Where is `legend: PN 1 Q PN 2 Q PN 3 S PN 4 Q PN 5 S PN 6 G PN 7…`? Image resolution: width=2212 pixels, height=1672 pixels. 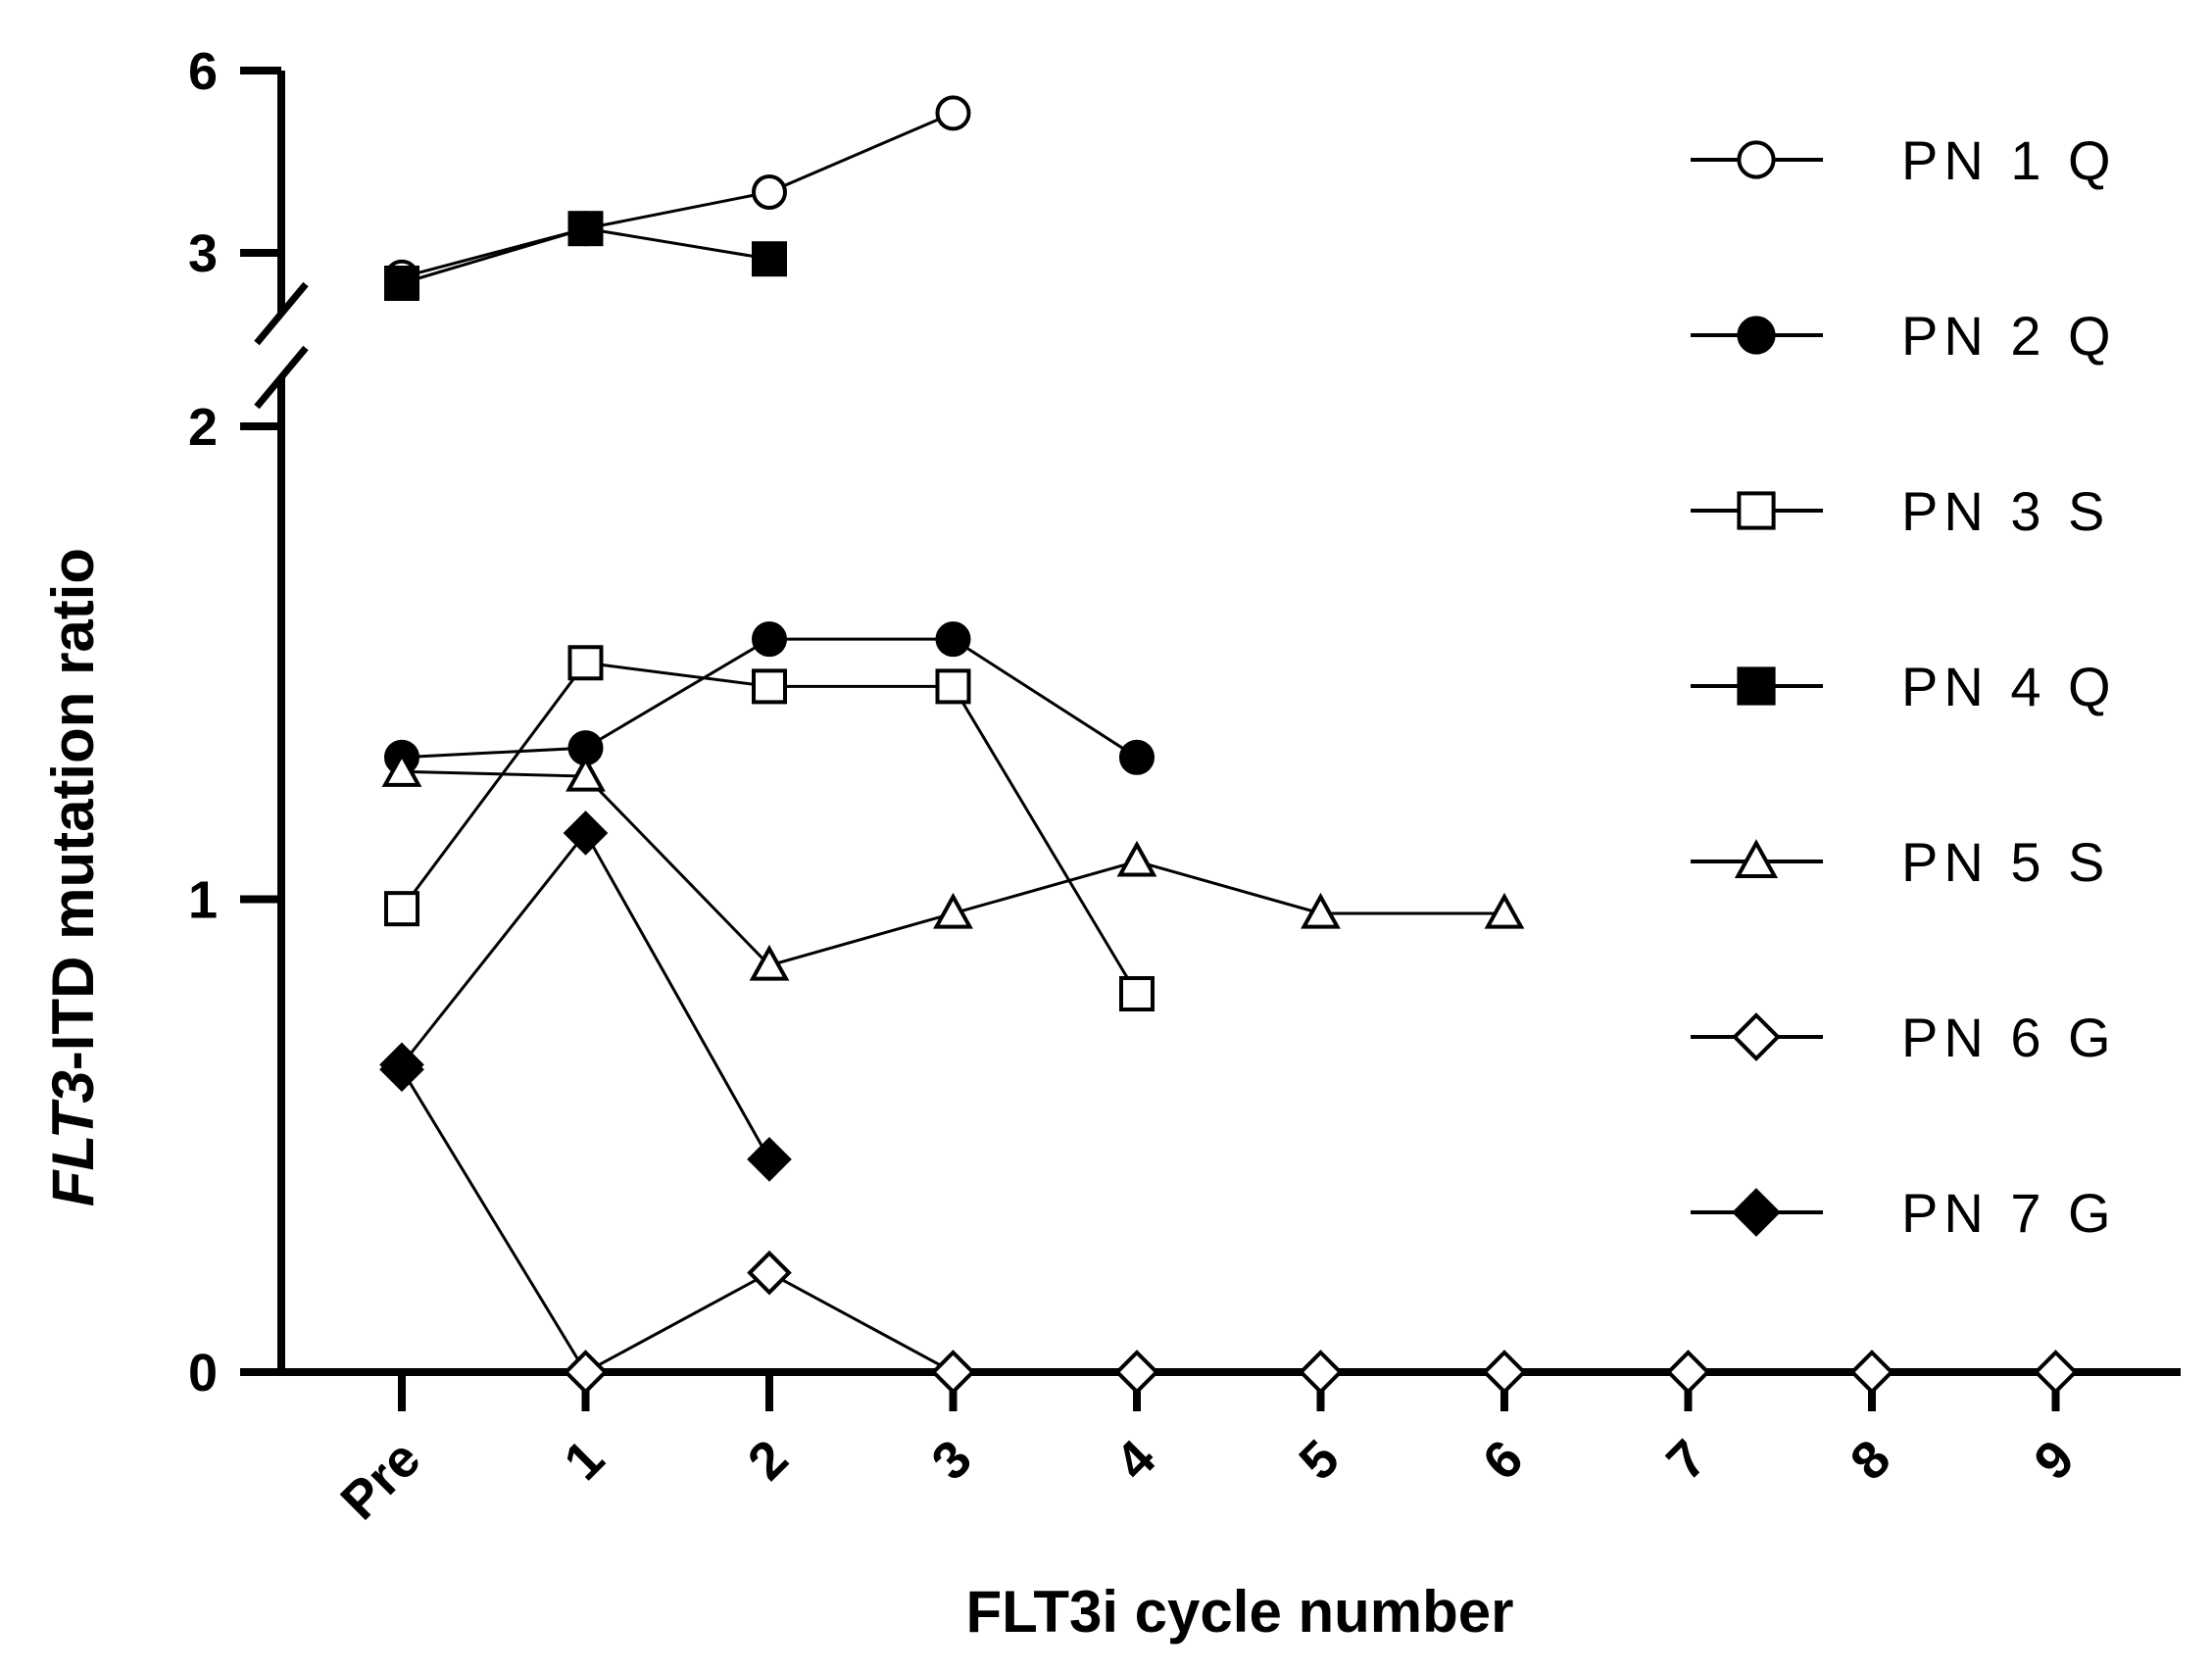 legend: PN 1 Q PN 2 Q PN 3 S PN 4 Q PN 5 S PN 6 G PN 7… is located at coordinates (1904, 686).